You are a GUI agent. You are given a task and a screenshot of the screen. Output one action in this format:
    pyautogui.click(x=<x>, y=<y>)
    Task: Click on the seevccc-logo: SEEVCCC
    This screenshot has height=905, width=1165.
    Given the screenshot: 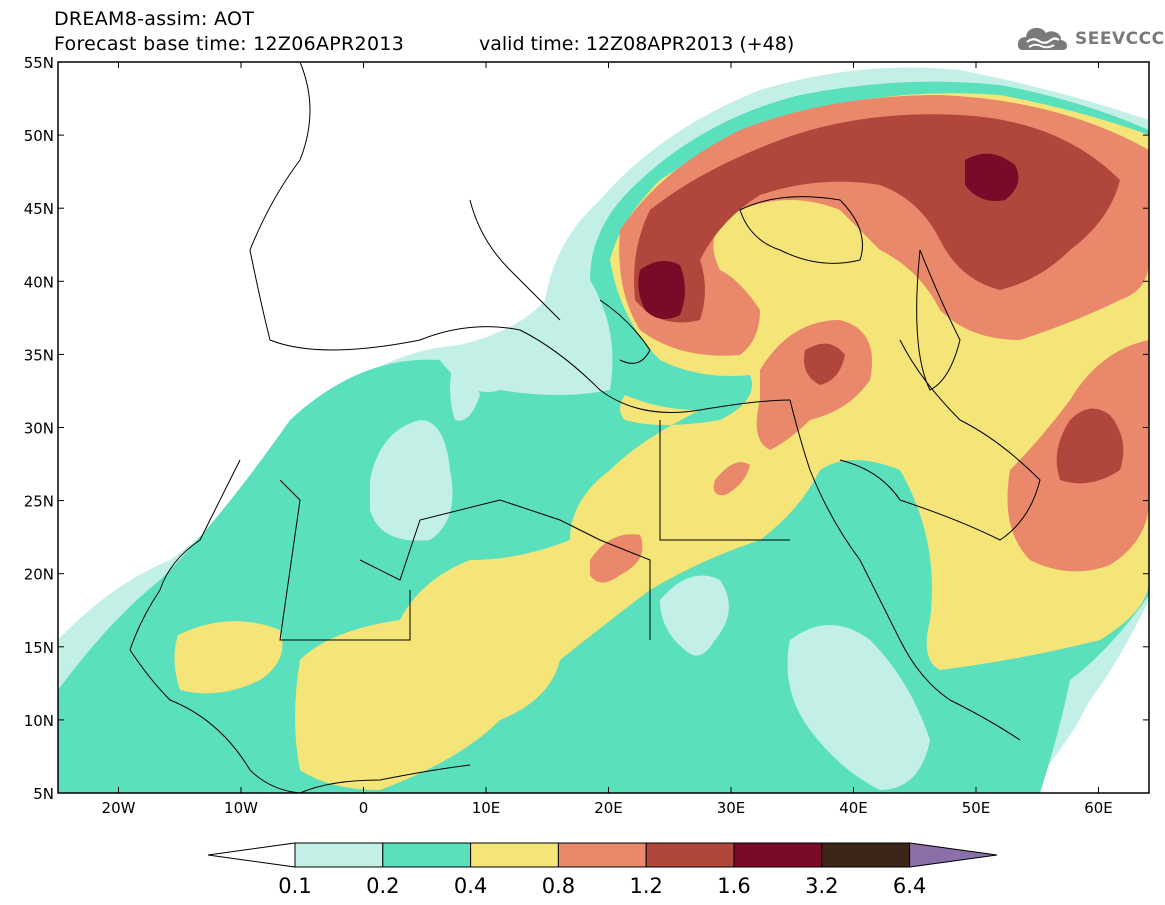 What is the action you would take?
    pyautogui.click(x=1091, y=39)
    